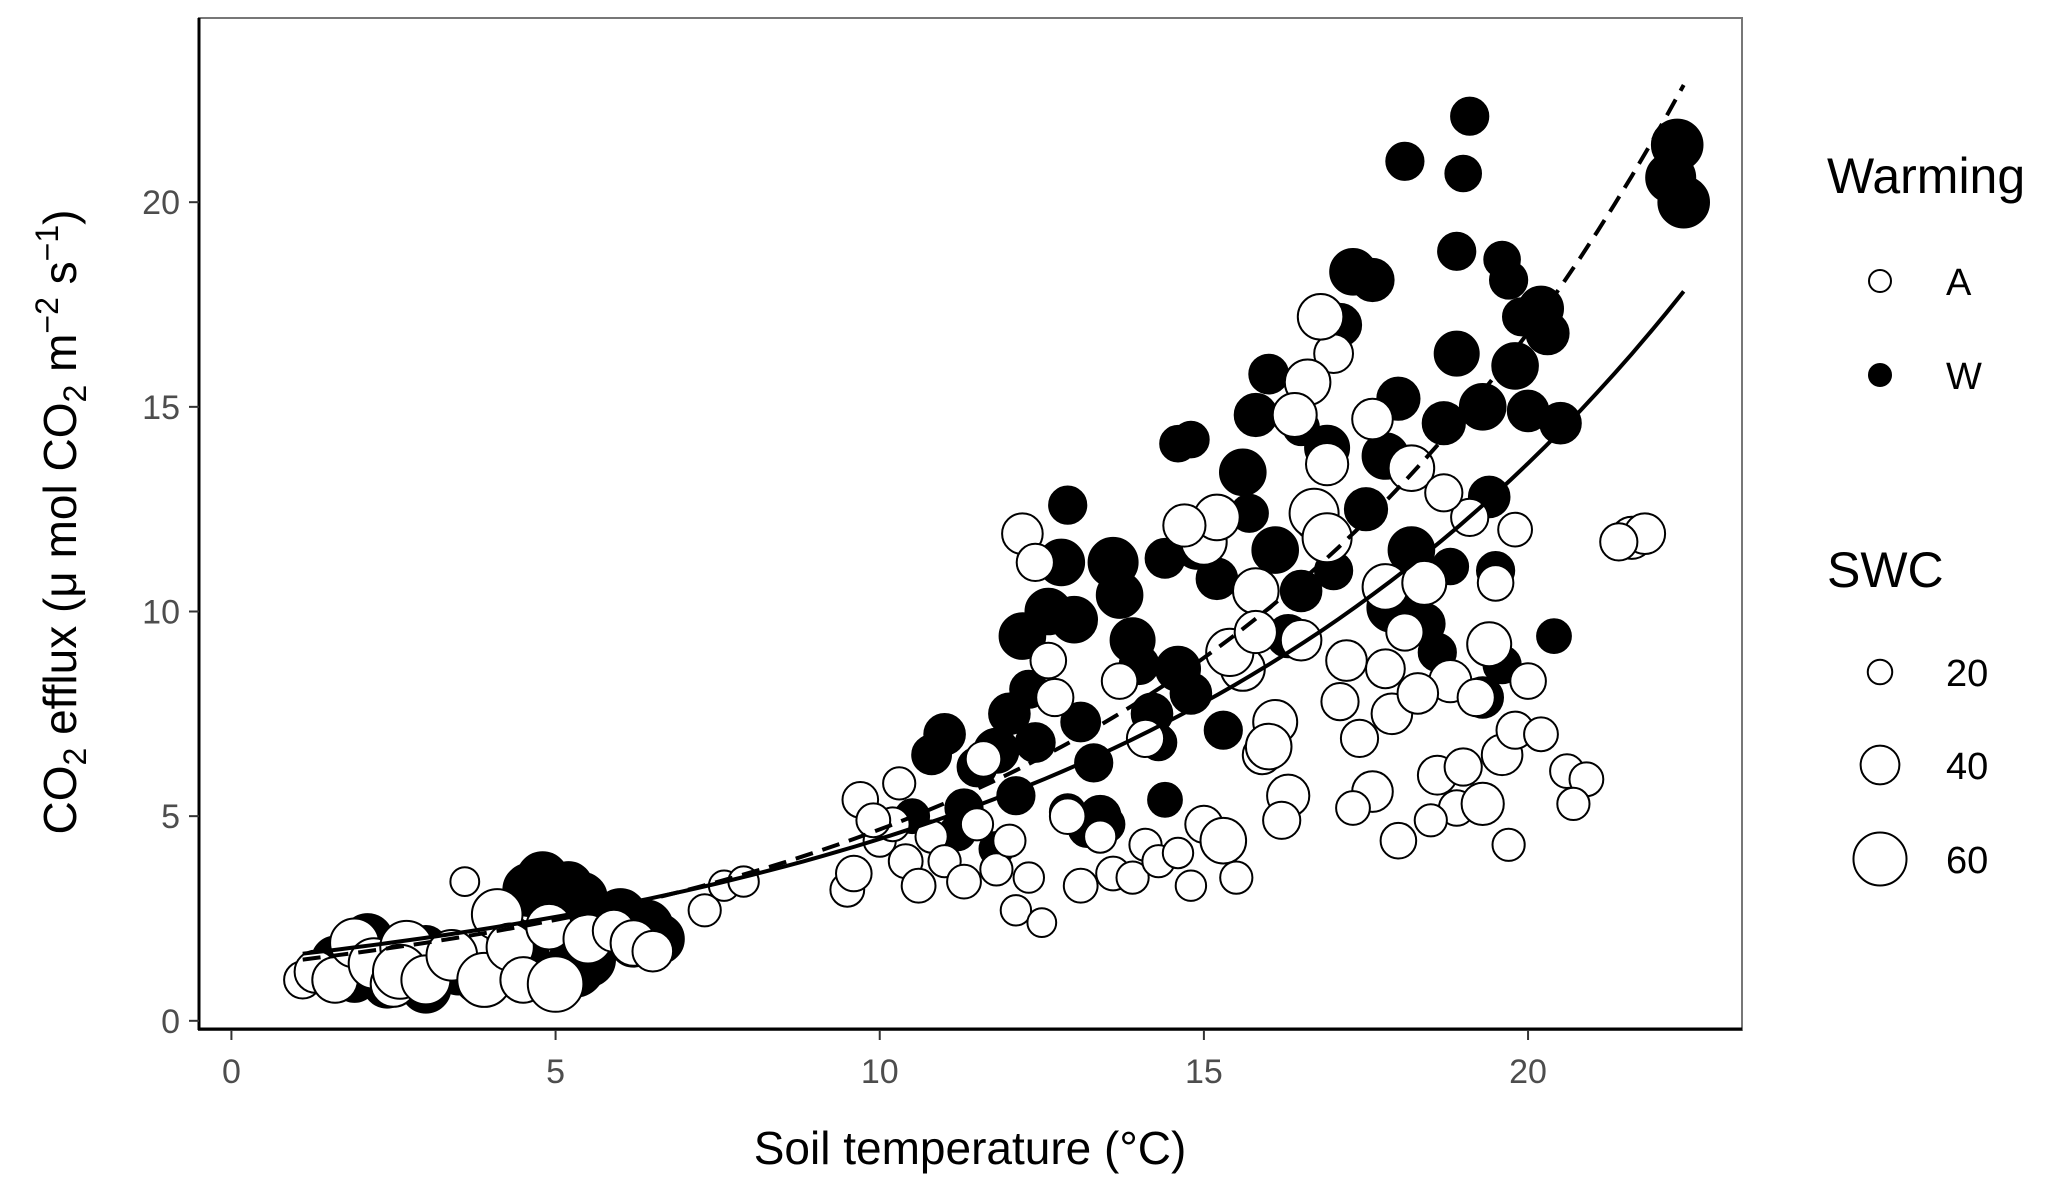 This screenshot has height=1189, width=2067. I want to click on y-axis-title: CO2 efflux (μ mol CO2 m−2 s−1), so click(61, 522).